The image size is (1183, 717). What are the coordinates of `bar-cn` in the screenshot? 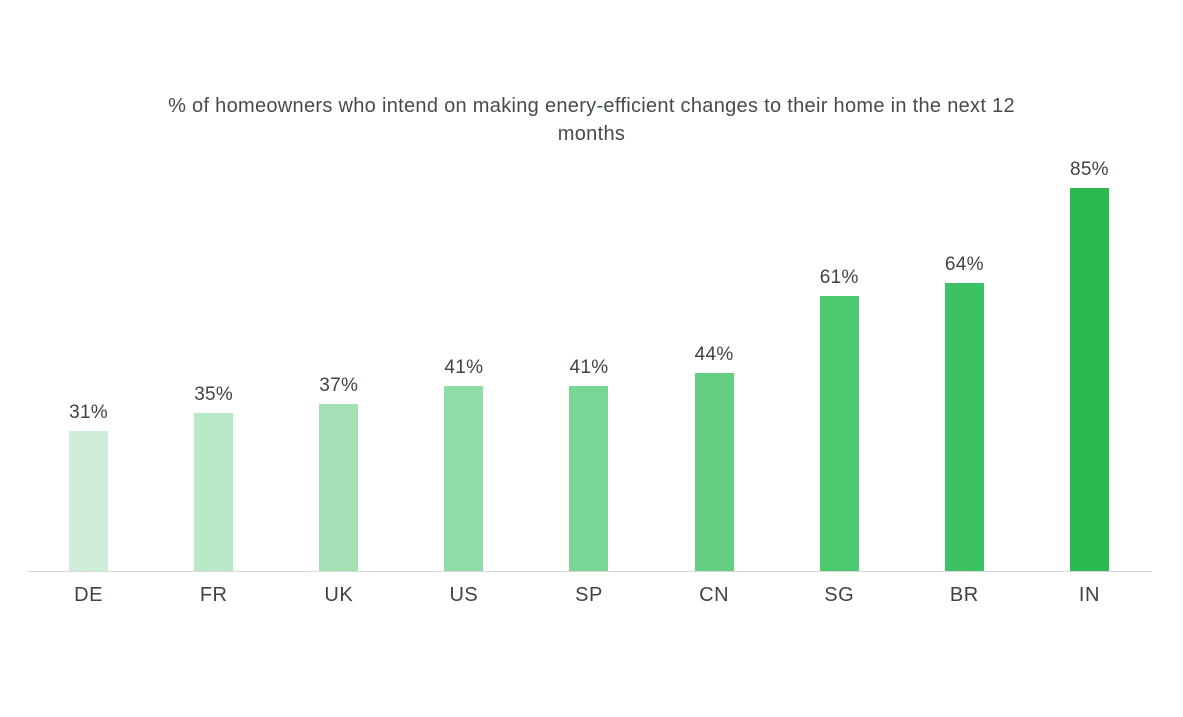 It's located at (714, 472).